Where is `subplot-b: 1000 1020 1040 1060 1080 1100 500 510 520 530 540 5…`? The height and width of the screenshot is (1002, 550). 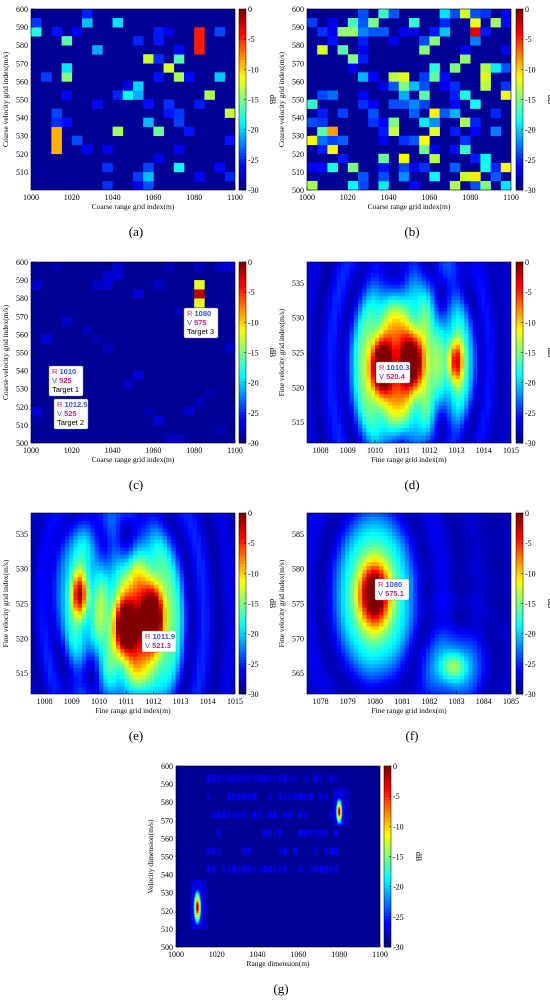
subplot-b: 1000 1020 1040 1060 1080 1100 500 510 520 530 540 5… is located at coordinates (413, 122).